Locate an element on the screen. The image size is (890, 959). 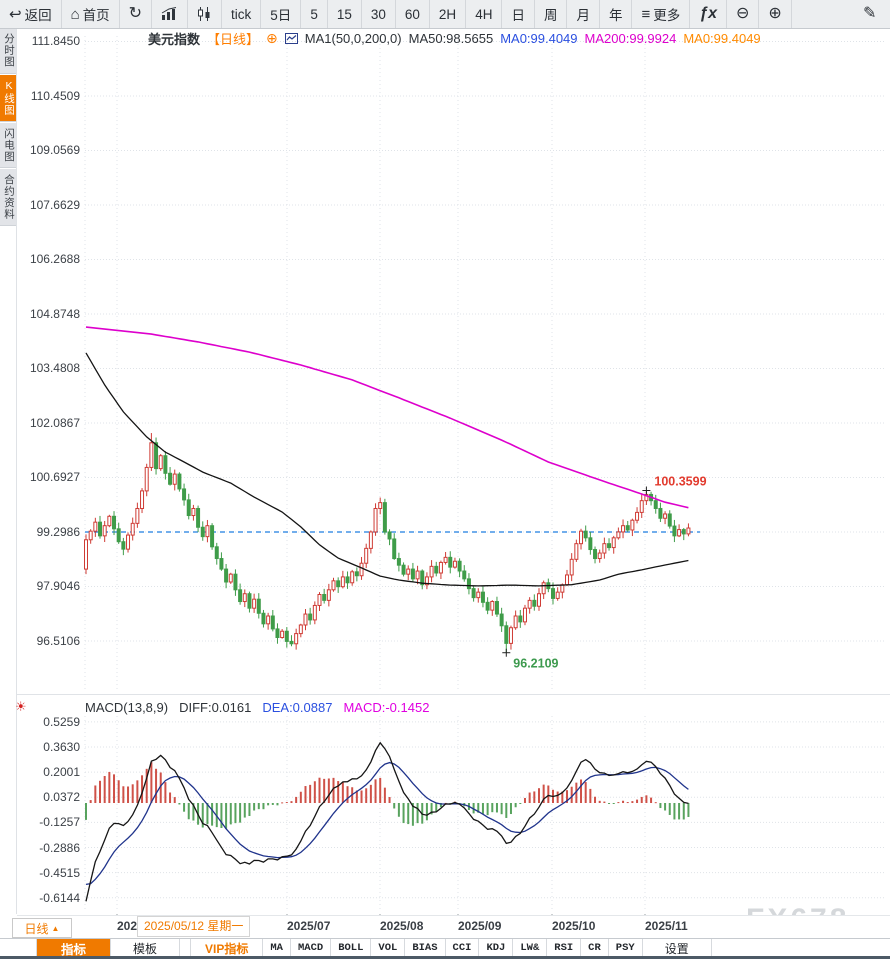
toolbar-period-2h-button: 2H is located at coordinates (448, 14).